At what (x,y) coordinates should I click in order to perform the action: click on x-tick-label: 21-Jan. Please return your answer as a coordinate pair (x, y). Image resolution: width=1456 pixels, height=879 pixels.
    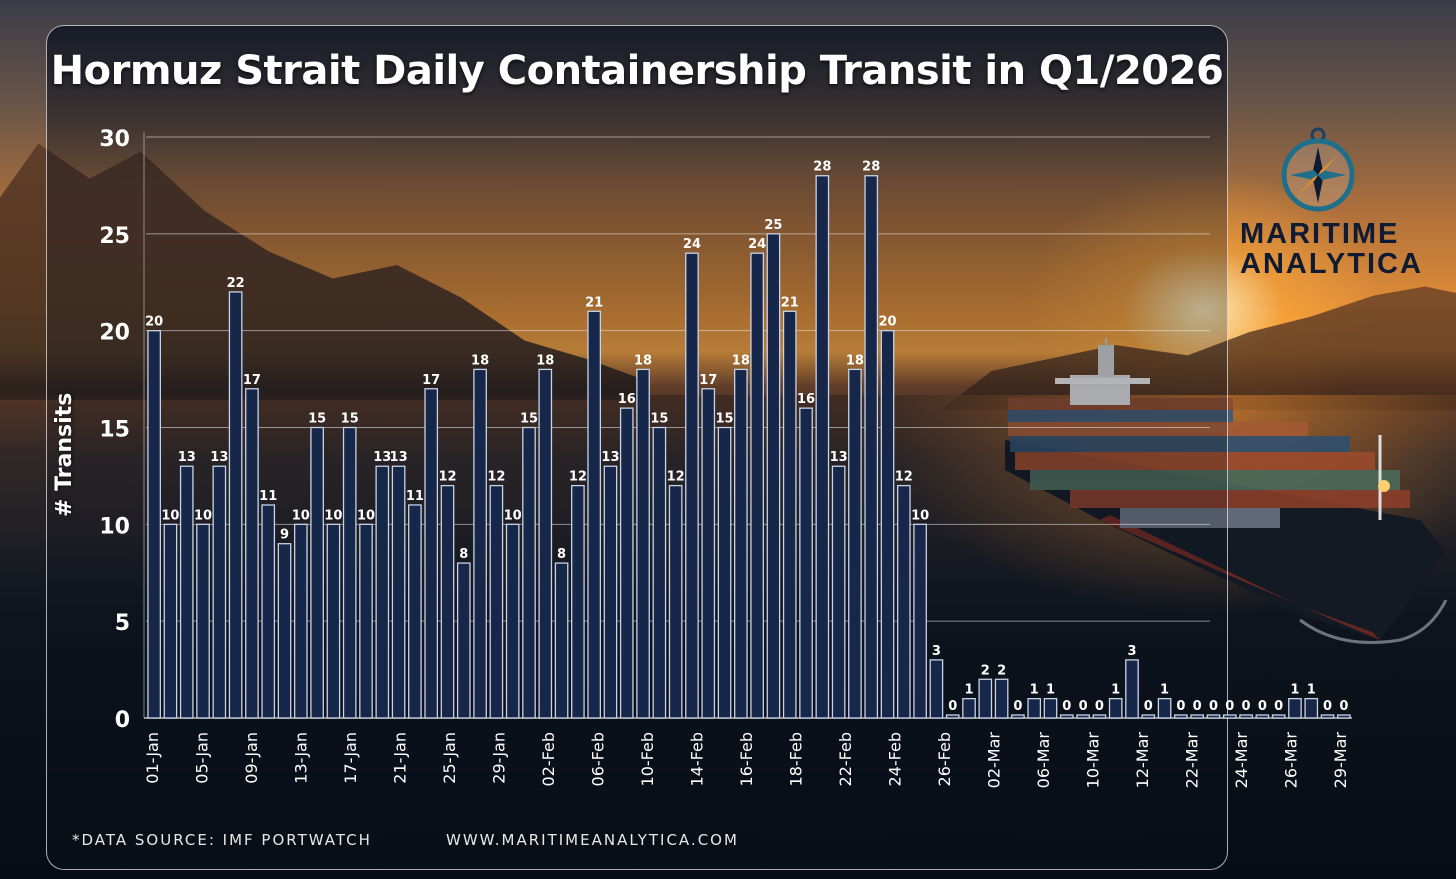
    Looking at the image, I should click on (400, 758).